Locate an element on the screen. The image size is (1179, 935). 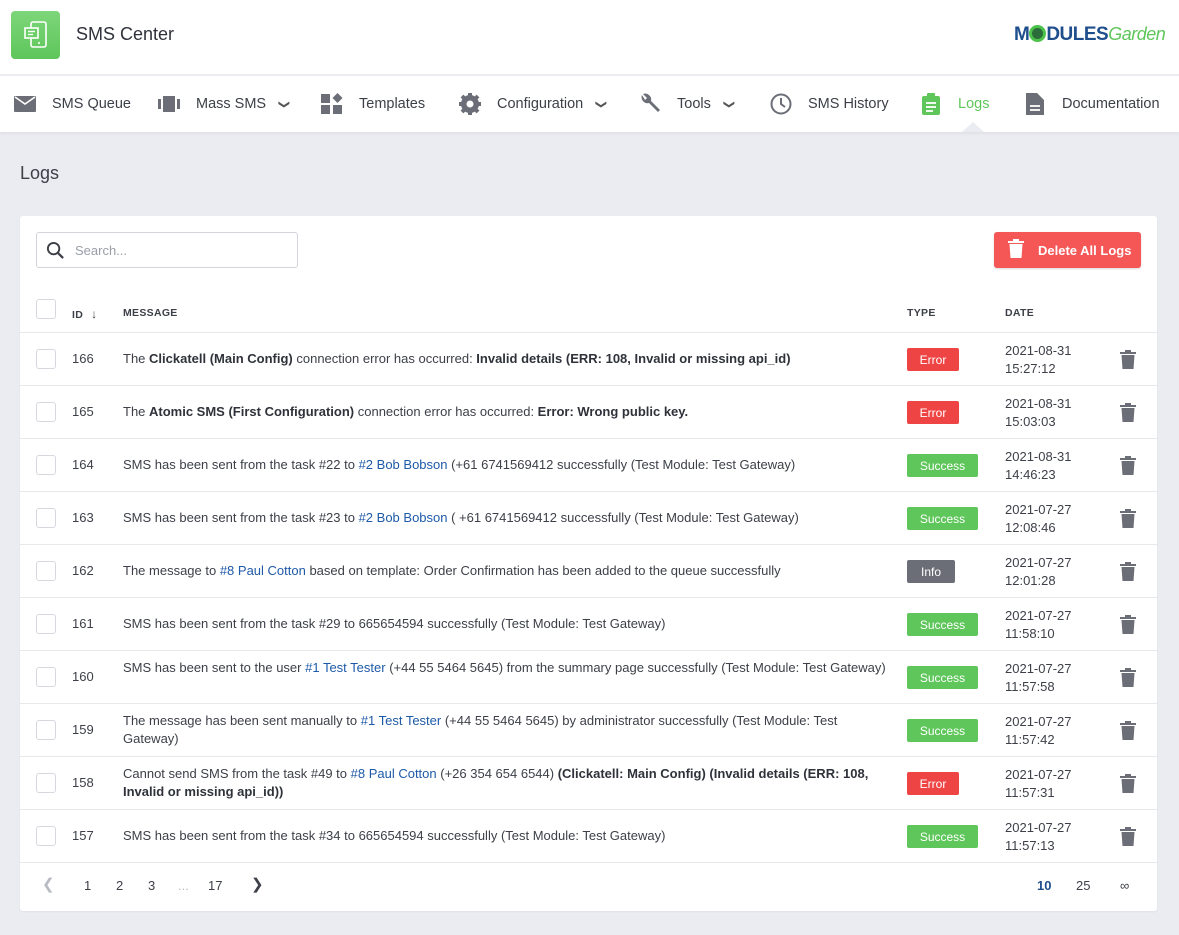
widgets-icon is located at coordinates (332, 104).